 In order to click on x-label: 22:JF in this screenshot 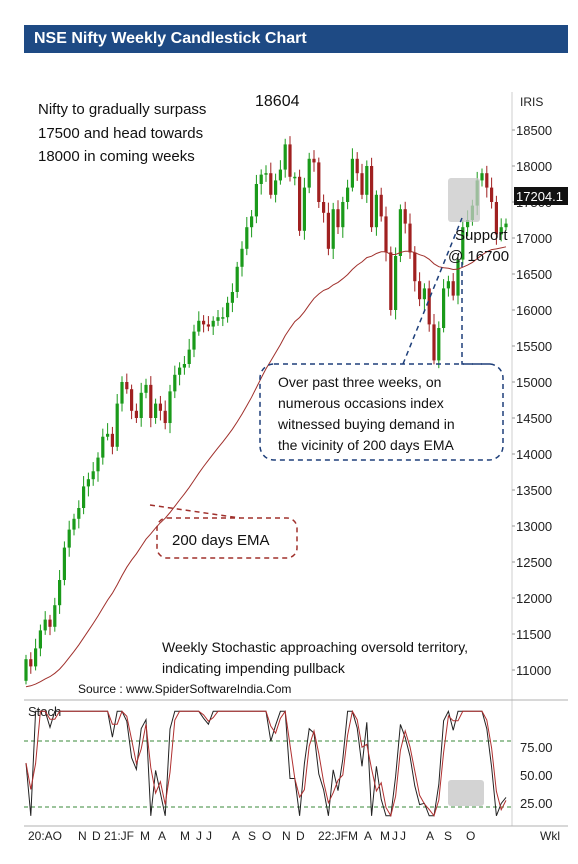, I will do `click(333, 836)`.